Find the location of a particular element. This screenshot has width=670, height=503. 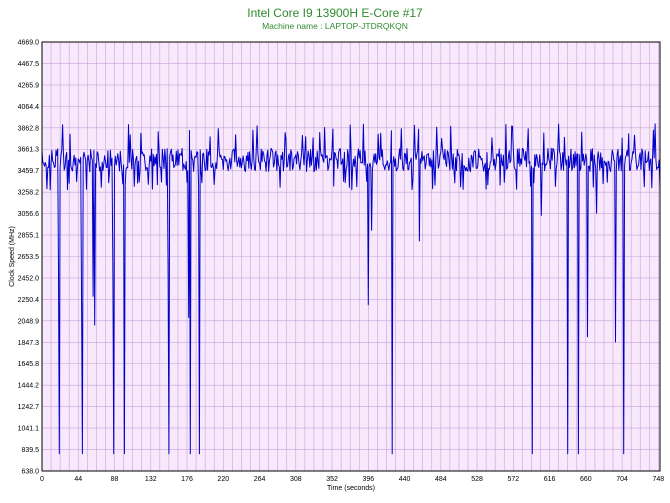

x-tick-label: 484 is located at coordinates (441, 479).